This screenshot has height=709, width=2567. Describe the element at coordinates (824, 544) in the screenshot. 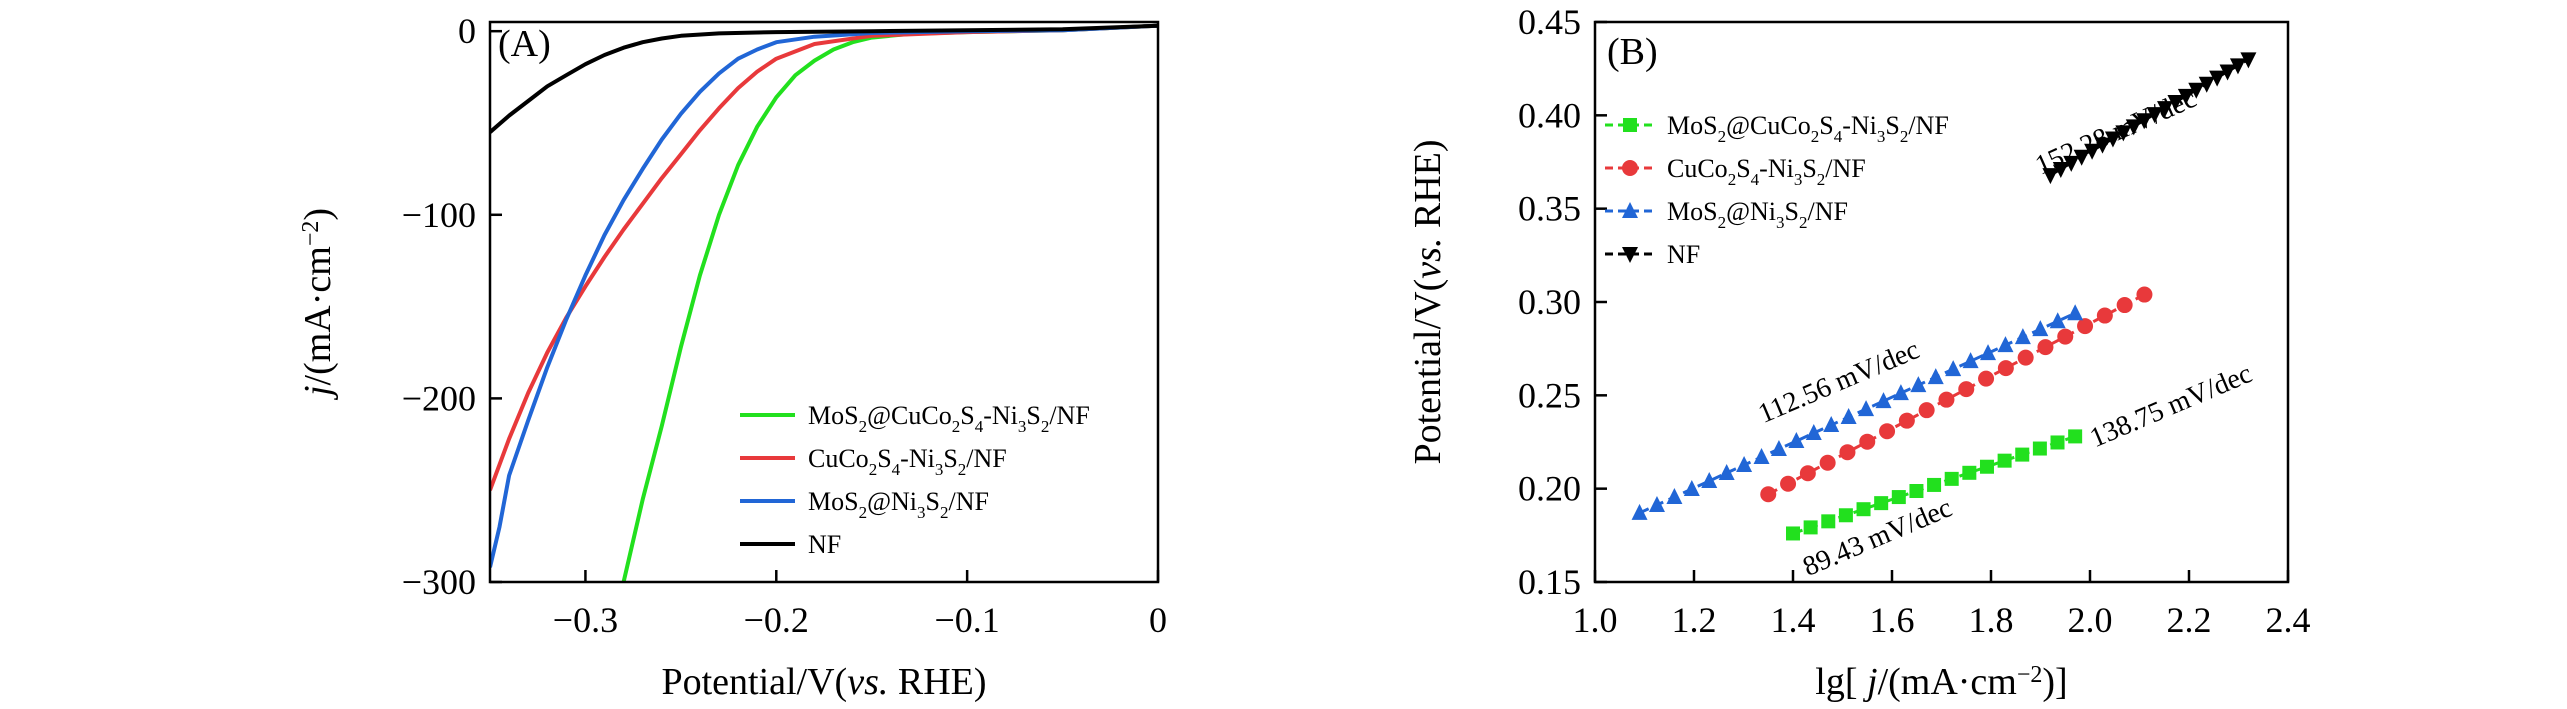

I see `legend-label-a: NF` at that location.